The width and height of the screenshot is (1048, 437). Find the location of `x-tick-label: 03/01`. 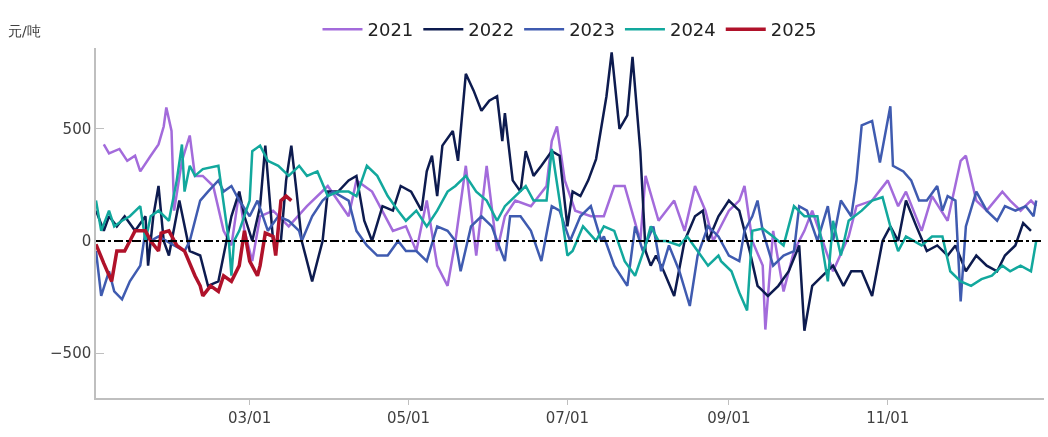

x-tick-label: 03/01 is located at coordinates (250, 417).